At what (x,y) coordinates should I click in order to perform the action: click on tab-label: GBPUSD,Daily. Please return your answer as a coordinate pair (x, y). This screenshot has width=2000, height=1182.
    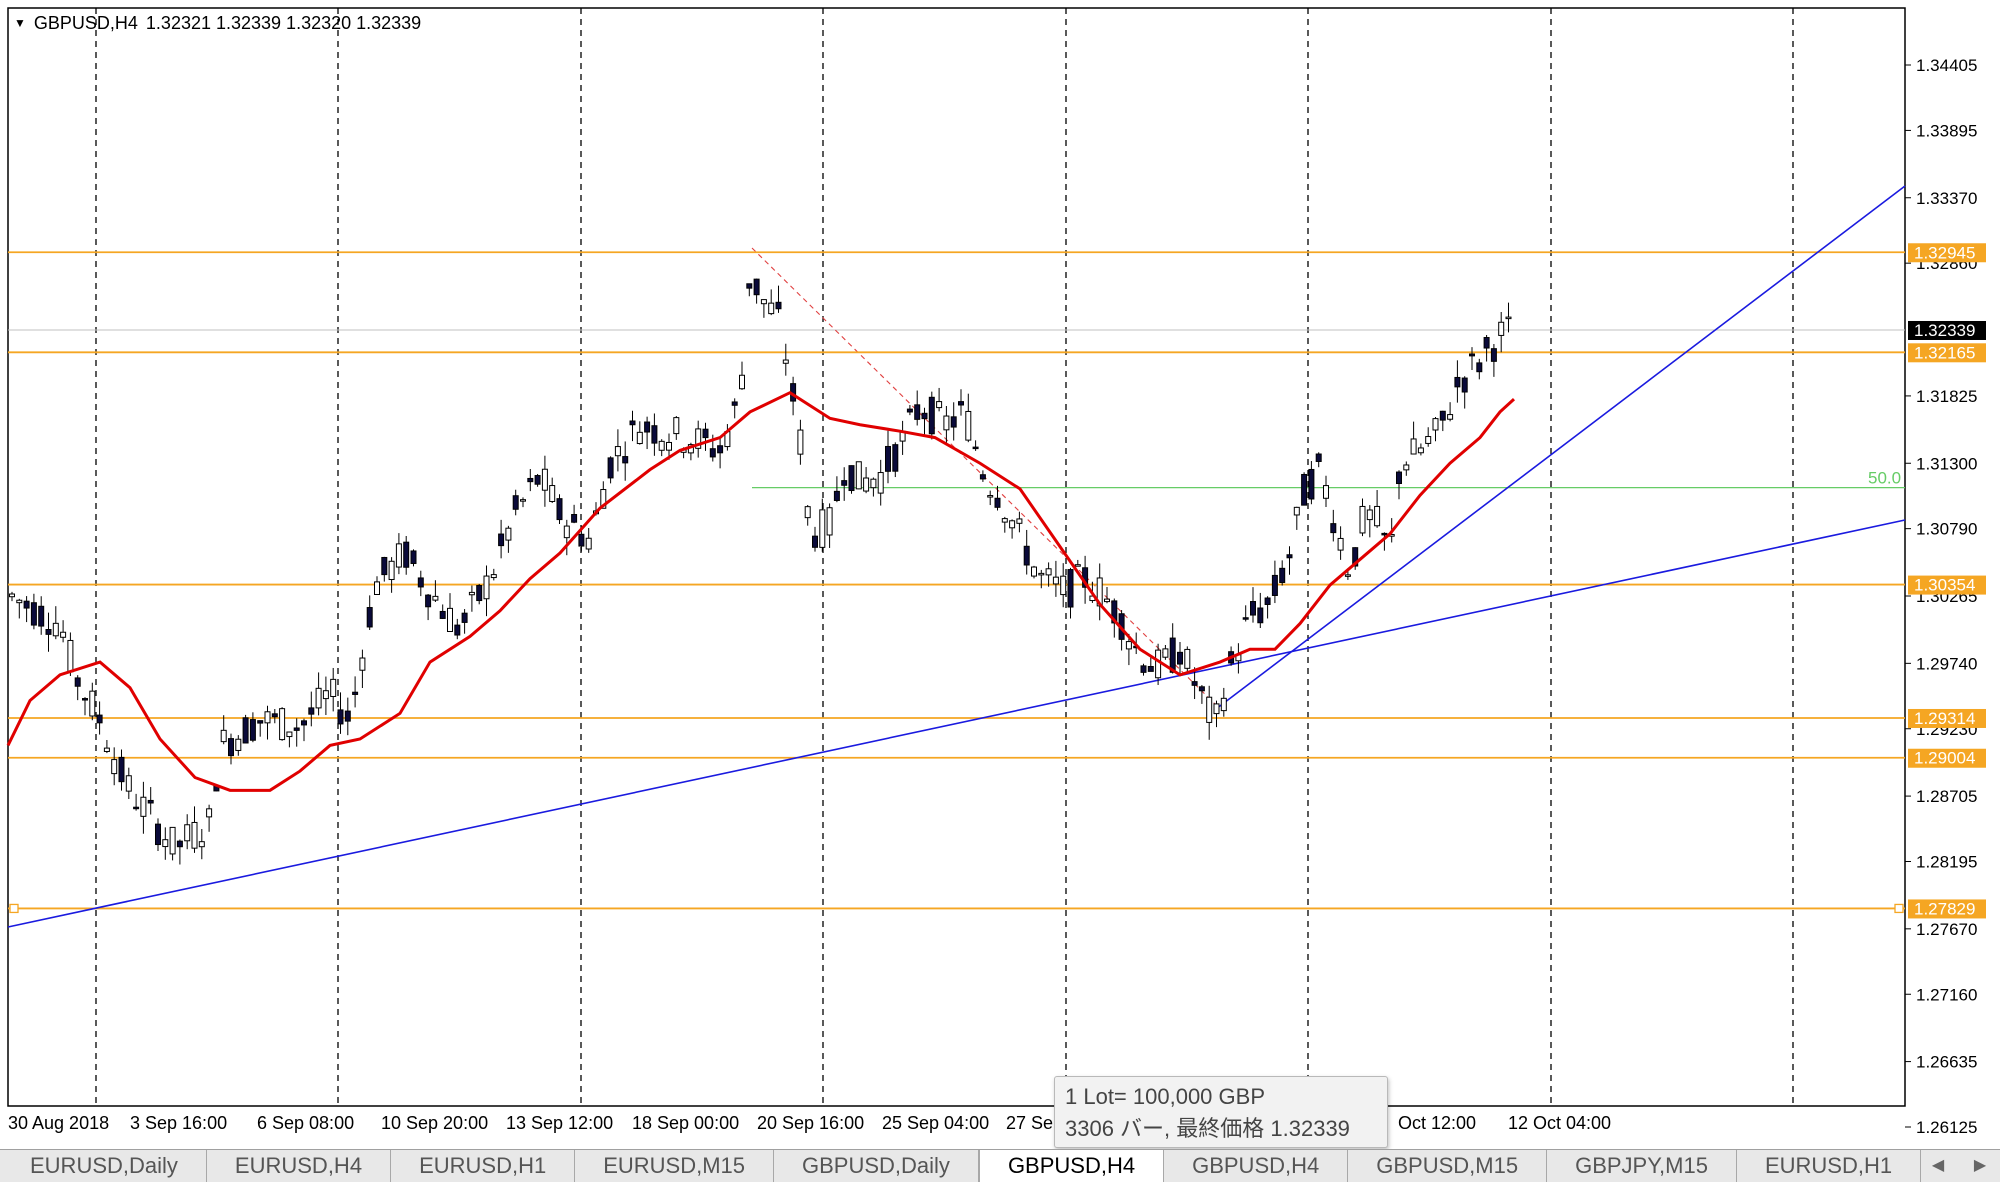
    Looking at the image, I should click on (876, 1165).